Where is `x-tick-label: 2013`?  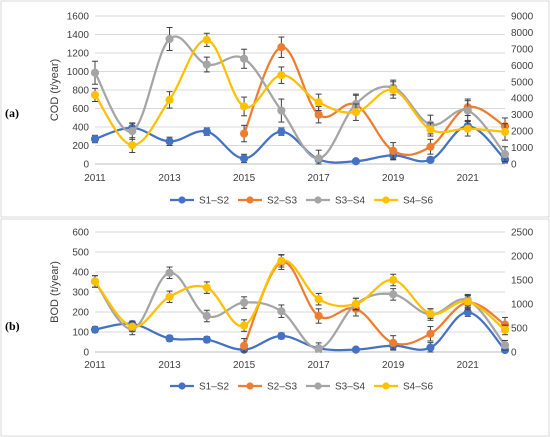
x-tick-label: 2013 is located at coordinates (169, 178).